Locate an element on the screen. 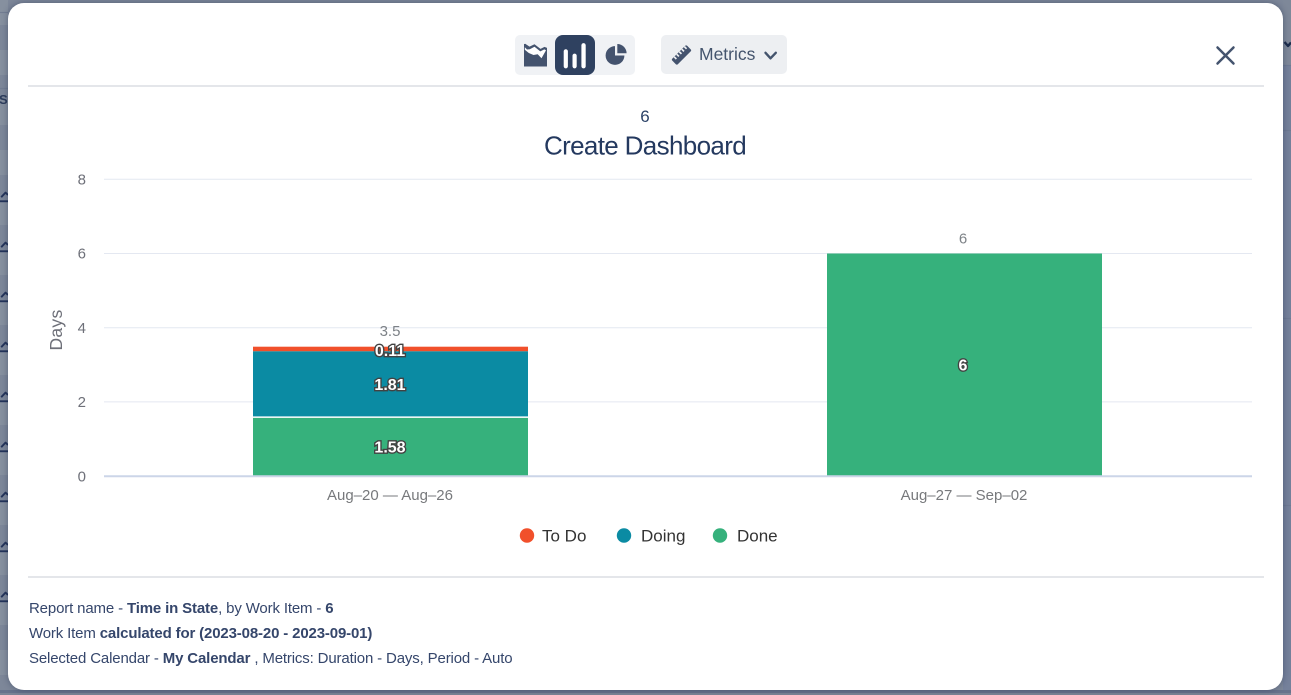  svg-text: Doing is located at coordinates (663, 536).